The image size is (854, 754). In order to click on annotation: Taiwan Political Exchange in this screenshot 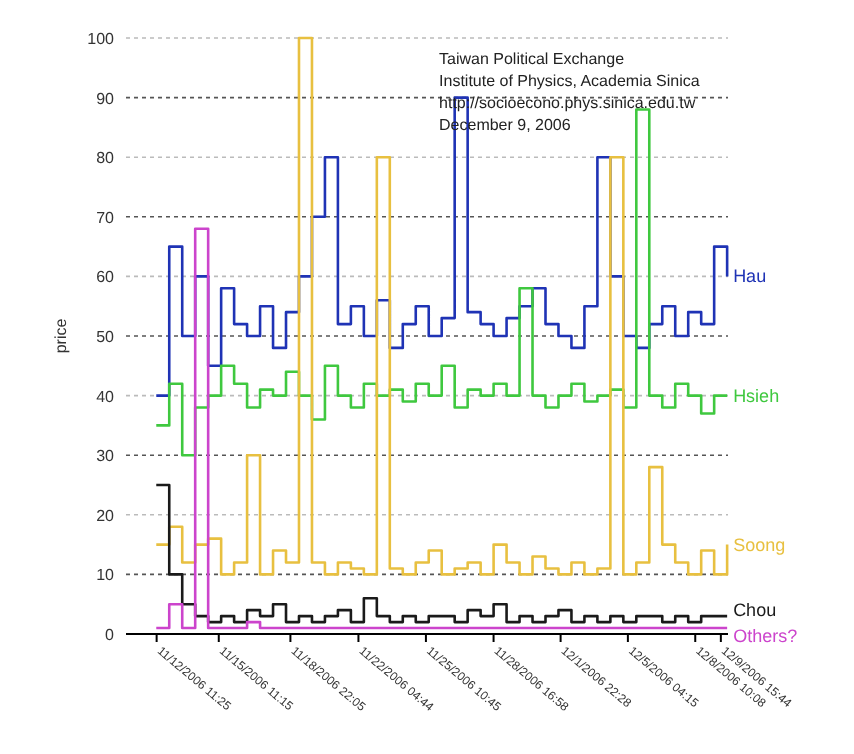, I will do `click(532, 59)`.